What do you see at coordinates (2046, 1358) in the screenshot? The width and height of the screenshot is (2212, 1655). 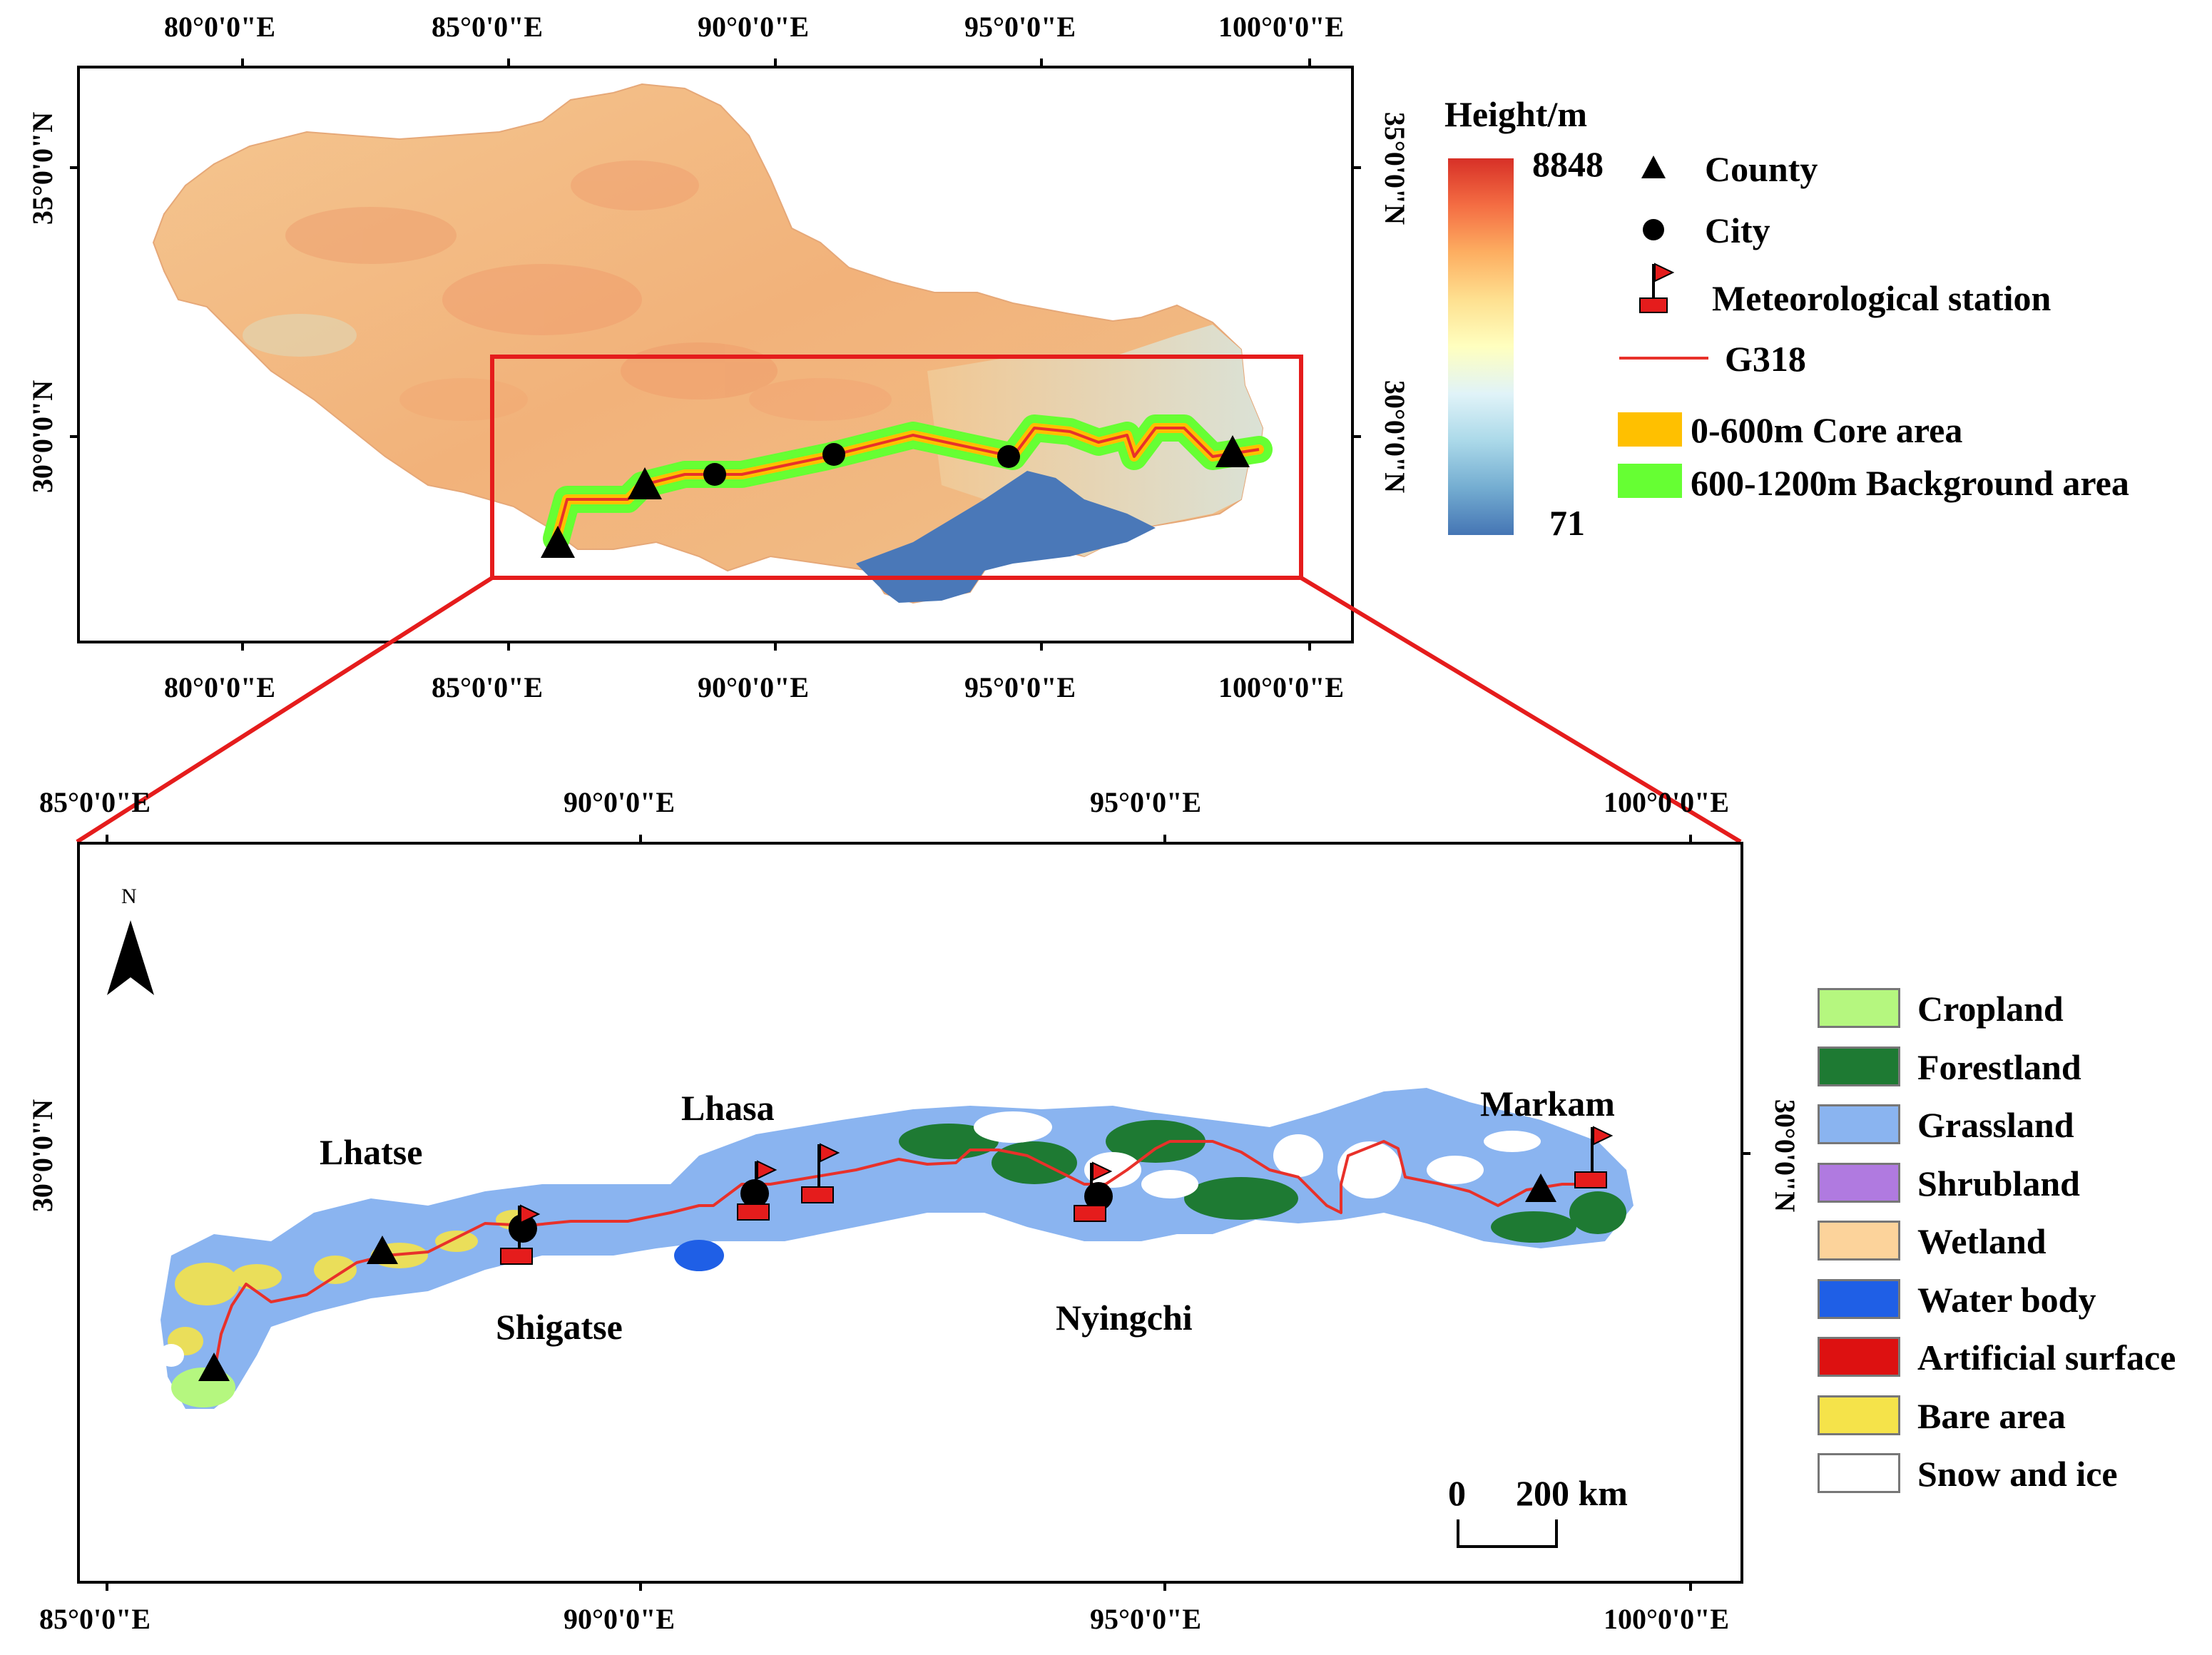 I see `landcover-label-artificial-surface: Artificial surface` at bounding box center [2046, 1358].